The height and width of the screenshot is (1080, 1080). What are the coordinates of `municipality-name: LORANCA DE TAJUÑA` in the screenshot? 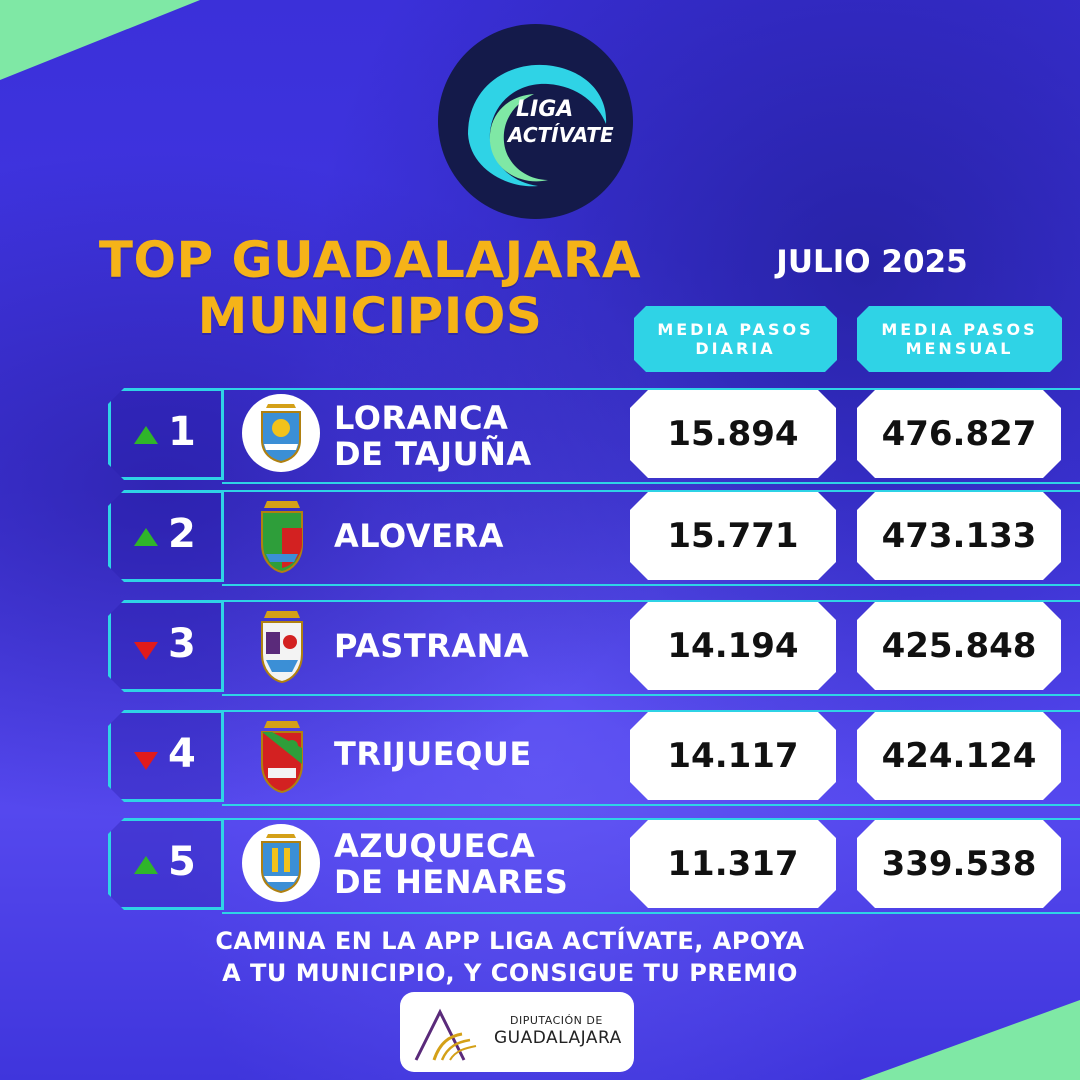 It's located at (433, 436).